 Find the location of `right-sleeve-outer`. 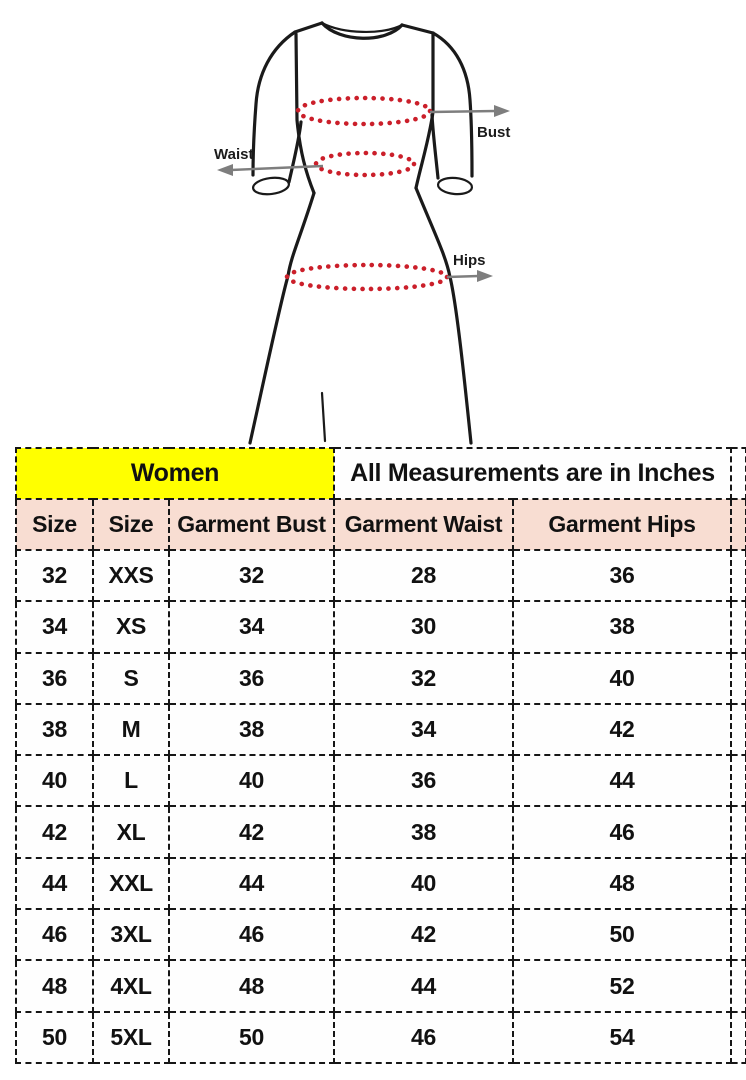

right-sleeve-outer is located at coordinates (452, 104).